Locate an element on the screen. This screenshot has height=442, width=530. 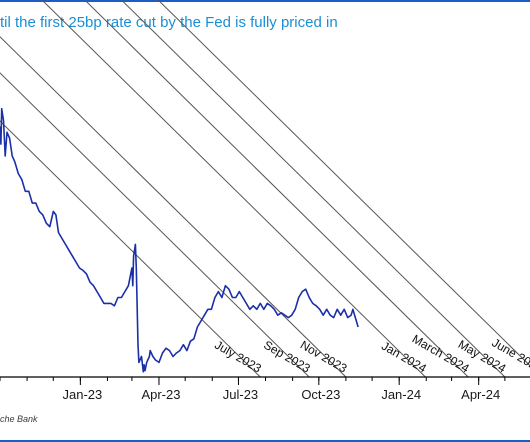
x-tick-label-5: Apr-24 is located at coordinates (480, 394).